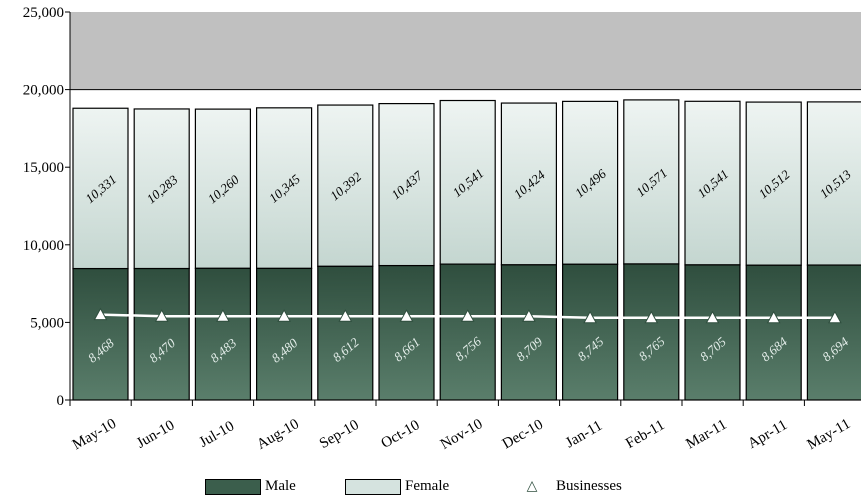 Image resolution: width=861 pixels, height=498 pixels. I want to click on x-tick-label: Mar-11, so click(706, 435).